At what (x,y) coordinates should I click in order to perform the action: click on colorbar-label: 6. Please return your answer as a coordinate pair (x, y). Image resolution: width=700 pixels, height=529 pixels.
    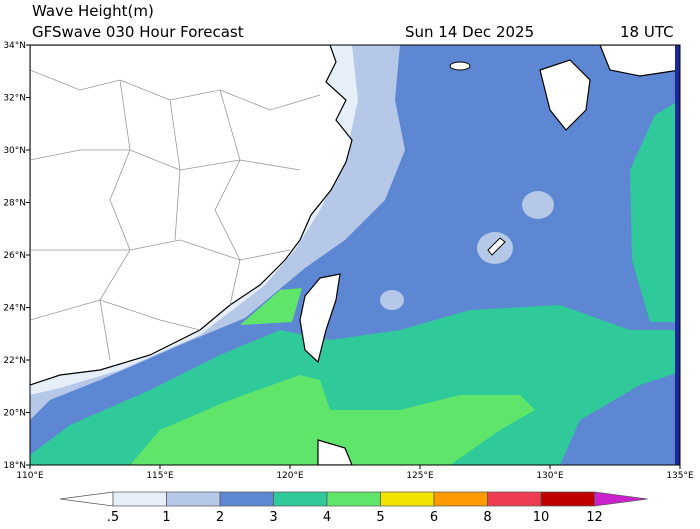
    Looking at the image, I should click on (434, 517).